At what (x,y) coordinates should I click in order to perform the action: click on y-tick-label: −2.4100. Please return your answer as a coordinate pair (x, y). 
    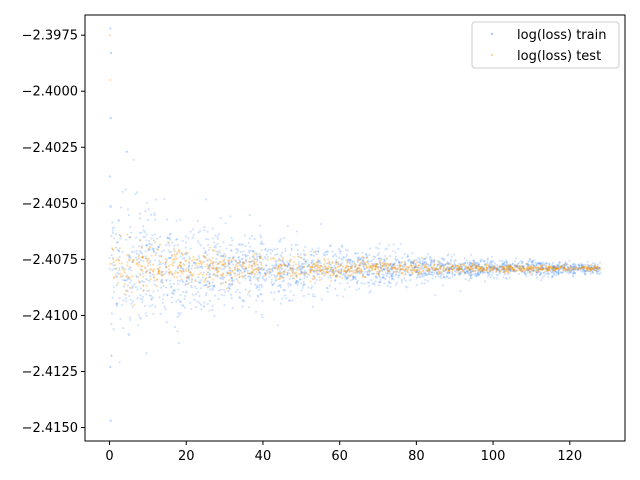
    Looking at the image, I should click on (50, 316).